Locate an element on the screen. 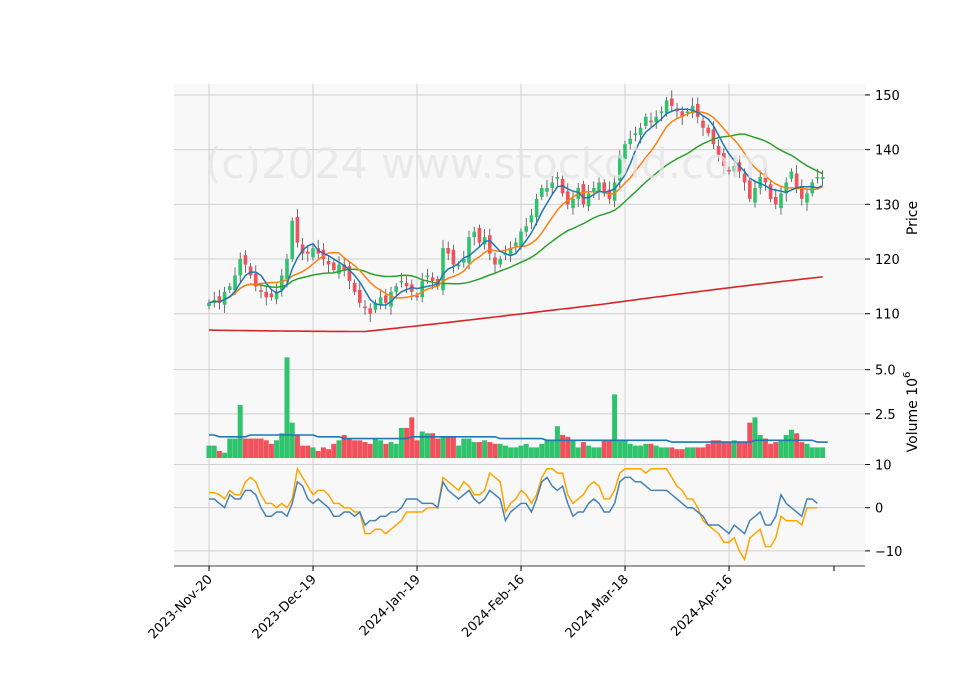 The height and width of the screenshot is (694, 960). y-tick-label: 2.5 is located at coordinates (885, 415).